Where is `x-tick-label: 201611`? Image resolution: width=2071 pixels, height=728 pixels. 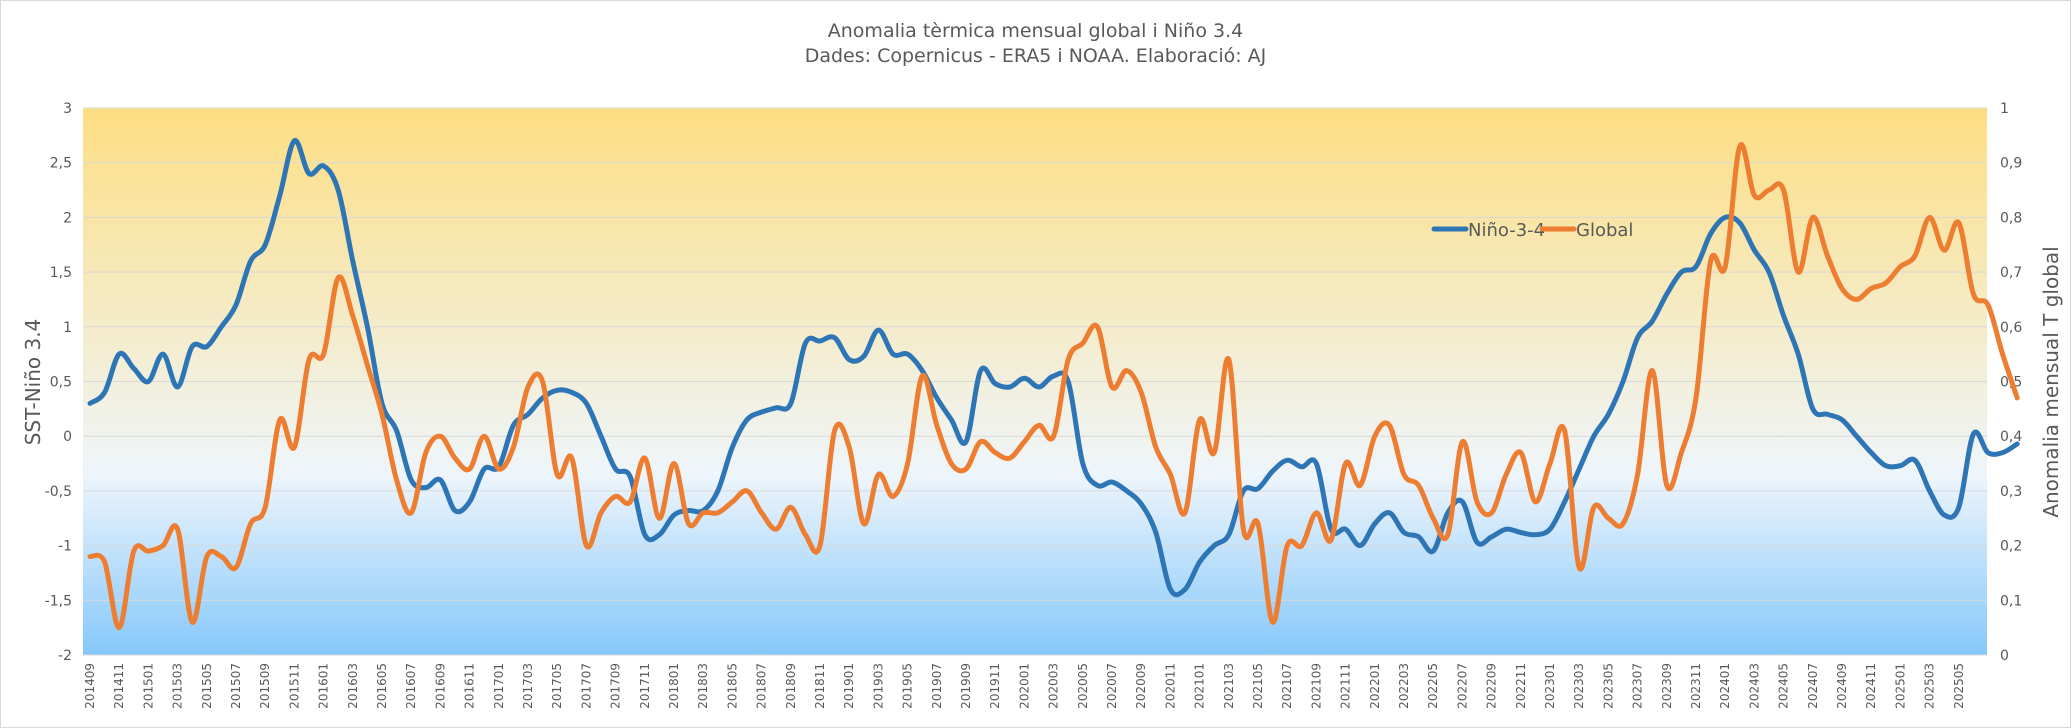 x-tick-label: 201611 is located at coordinates (470, 686).